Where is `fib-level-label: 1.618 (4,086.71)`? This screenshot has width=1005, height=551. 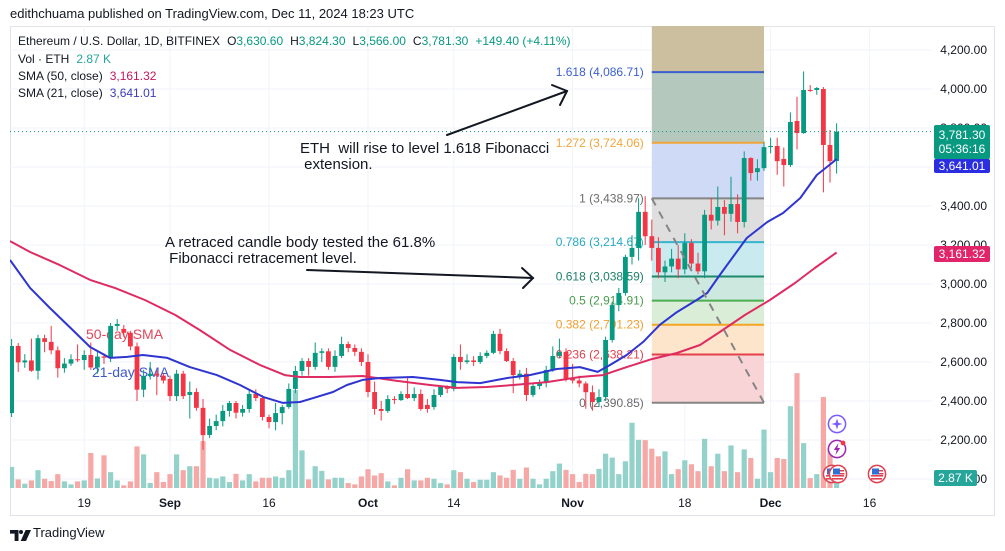
fib-level-label: 1.618 (4,086.71) is located at coordinates (600, 72).